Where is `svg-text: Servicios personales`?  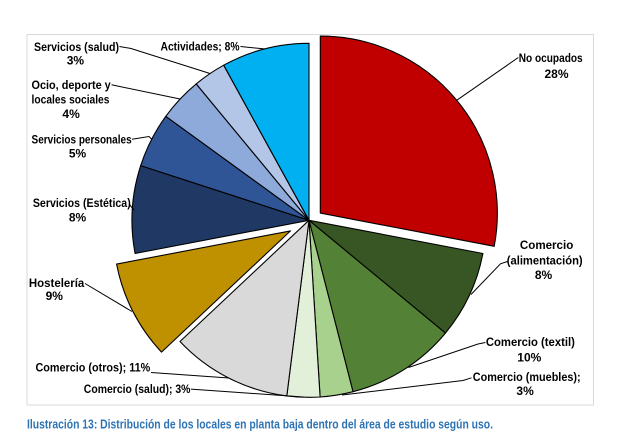
svg-text: Servicios personales is located at coordinates (82, 139).